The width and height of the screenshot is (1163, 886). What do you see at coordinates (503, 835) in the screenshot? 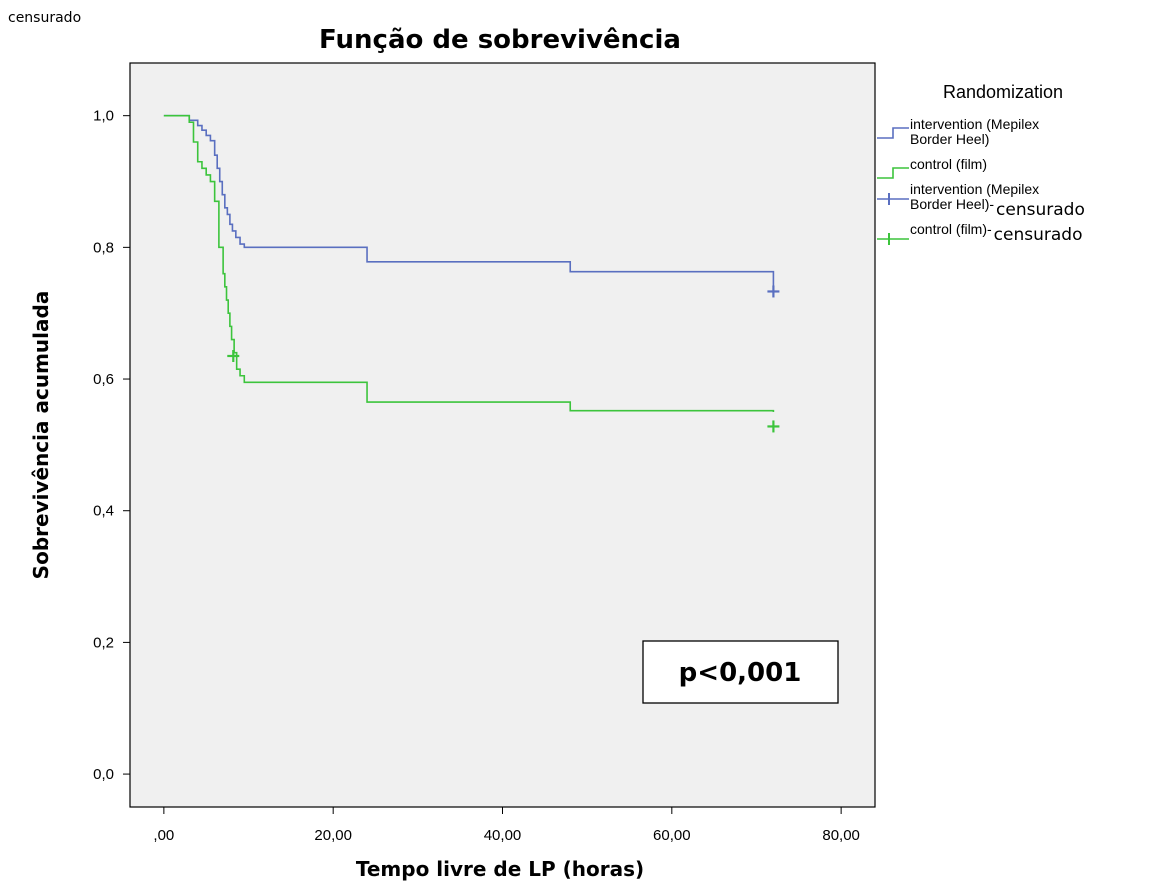
I see `x-tick-label: 40,00` at bounding box center [503, 835].